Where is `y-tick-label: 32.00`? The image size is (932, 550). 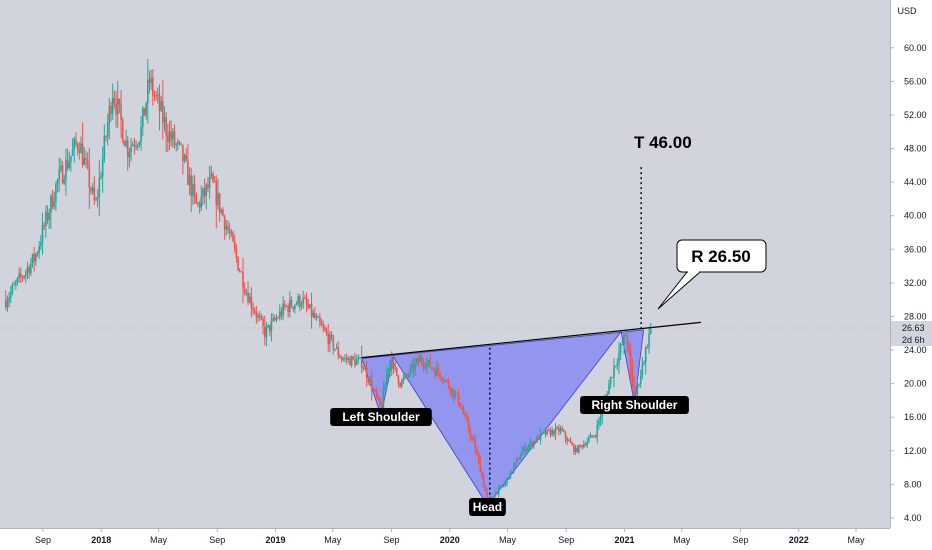
y-tick-label: 32.00 is located at coordinates (915, 283).